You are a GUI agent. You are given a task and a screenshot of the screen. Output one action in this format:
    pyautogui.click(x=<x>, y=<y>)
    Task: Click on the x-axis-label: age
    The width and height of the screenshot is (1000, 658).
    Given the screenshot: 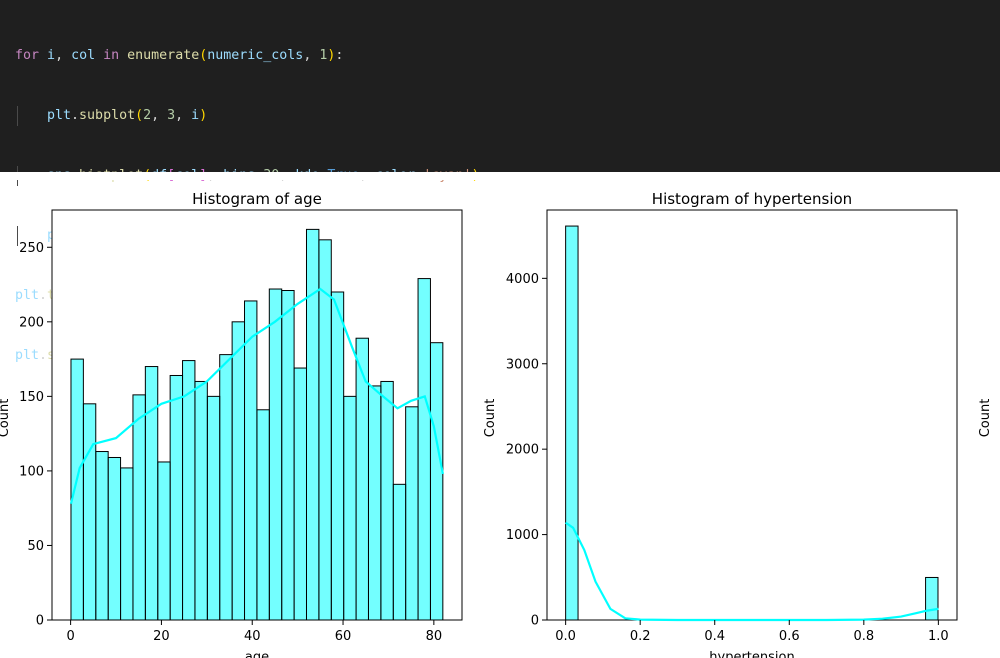 What is the action you would take?
    pyautogui.click(x=257, y=654)
    